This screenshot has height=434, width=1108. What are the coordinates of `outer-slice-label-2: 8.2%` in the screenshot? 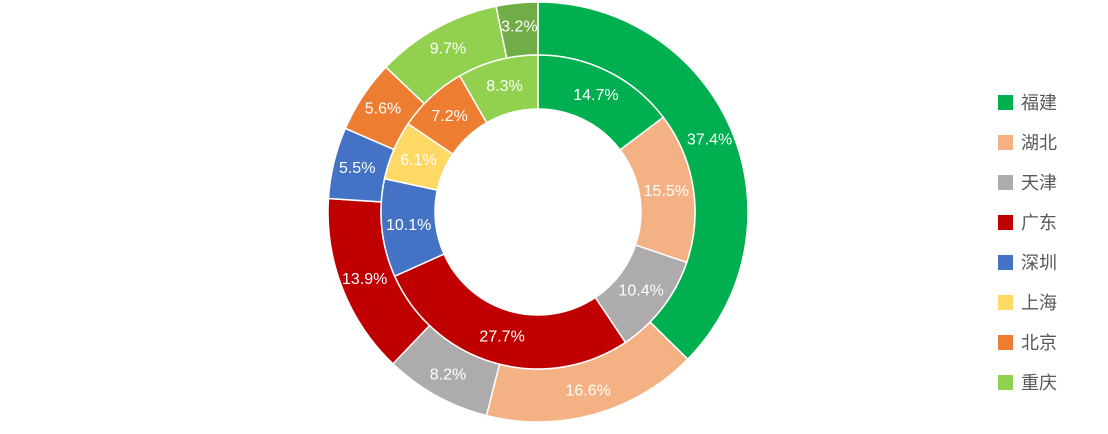 It's located at (448, 374).